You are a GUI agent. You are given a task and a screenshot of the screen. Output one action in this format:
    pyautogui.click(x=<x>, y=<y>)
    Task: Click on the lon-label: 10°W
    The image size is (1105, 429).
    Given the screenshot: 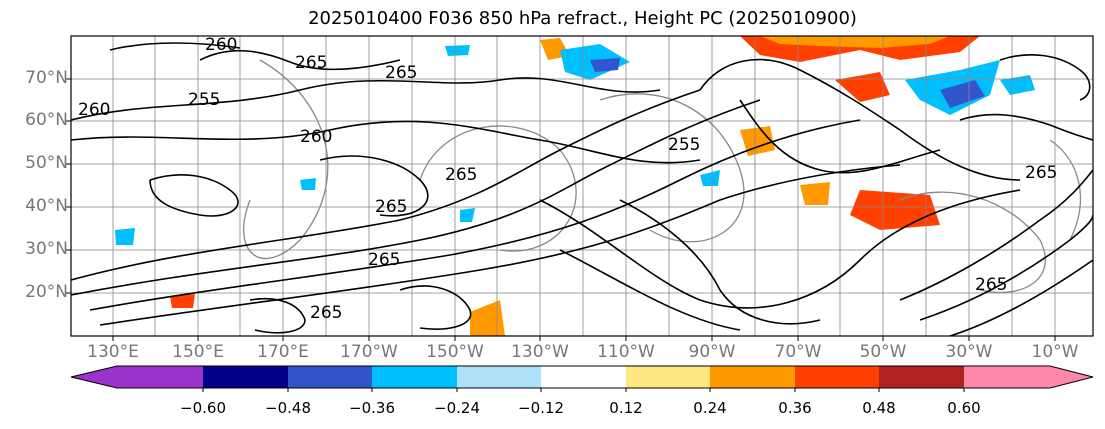 What is the action you would take?
    pyautogui.click(x=1055, y=352)
    